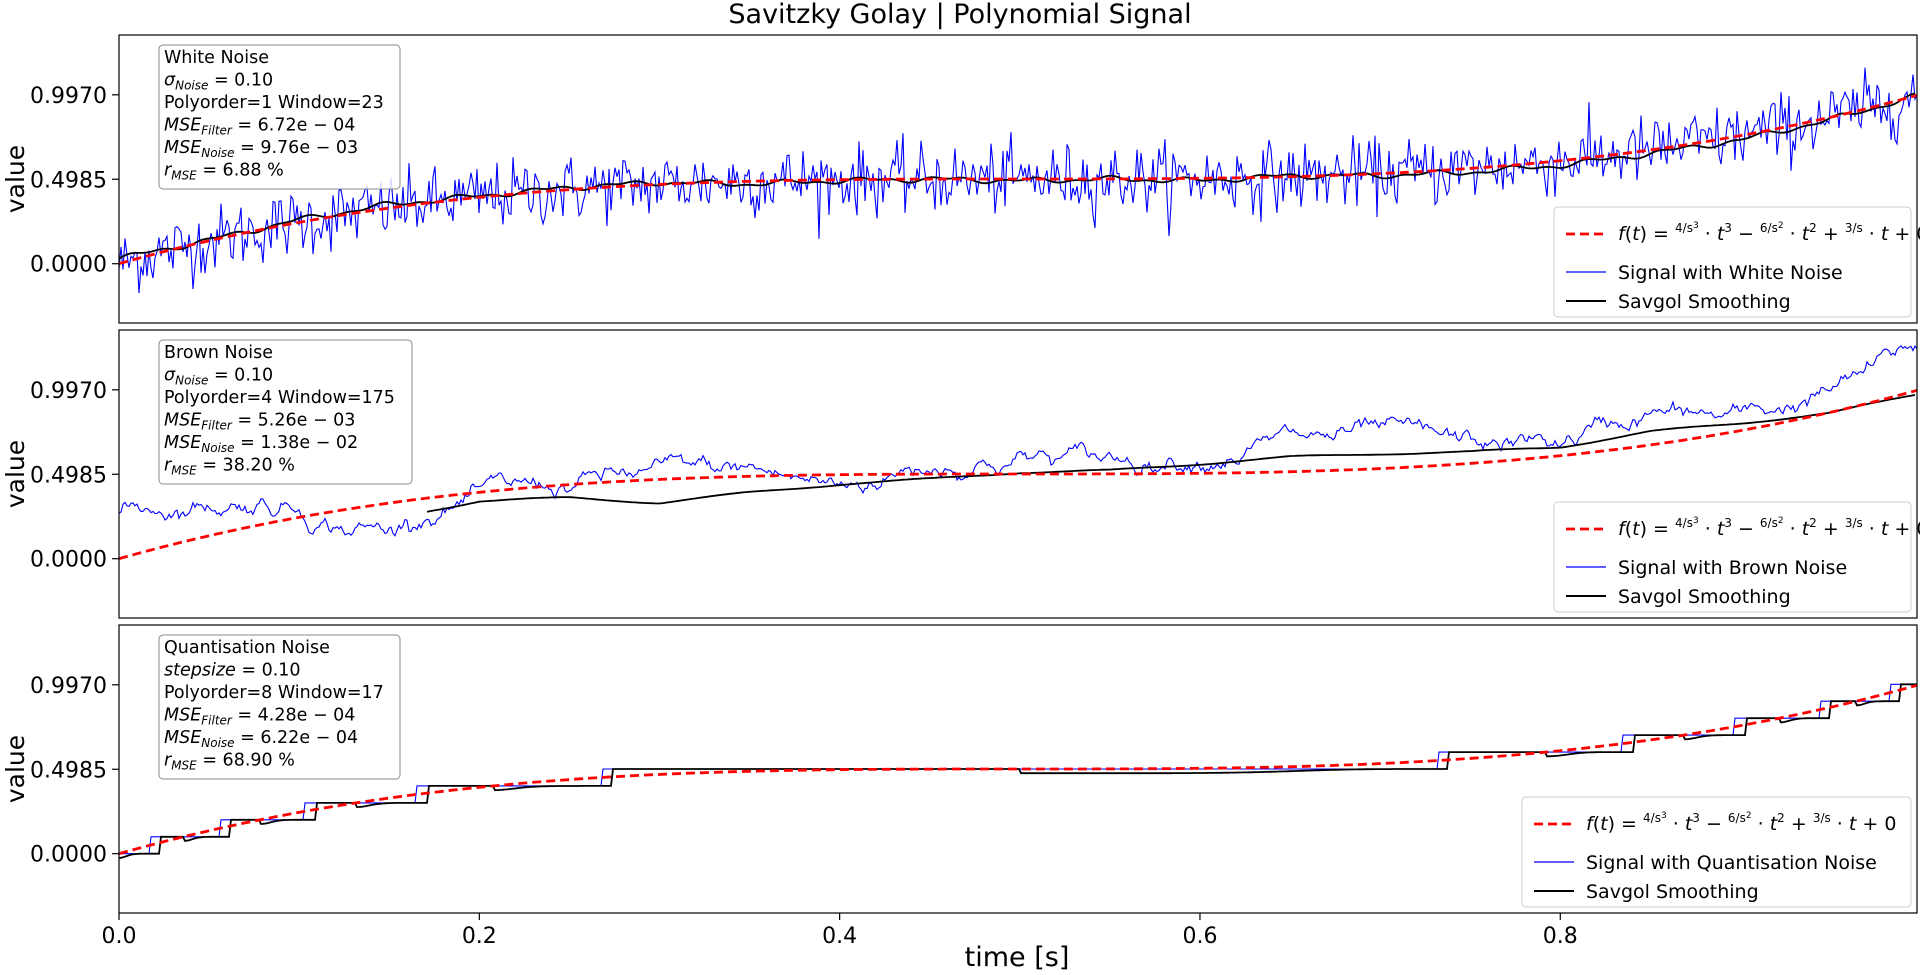  Describe the element at coordinates (274, 693) in the screenshot. I see `info-polyorder: Polyorder=8 Window=17` at that location.